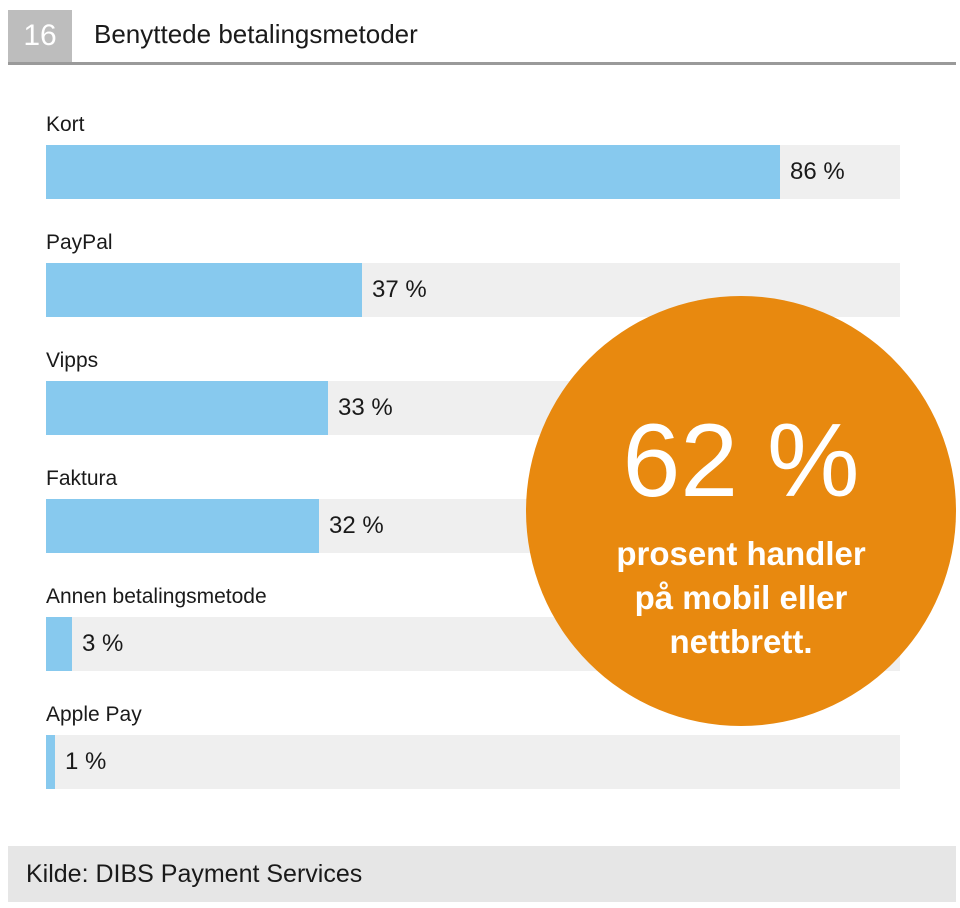  I want to click on bar-value-label: 1 %, so click(86, 761).